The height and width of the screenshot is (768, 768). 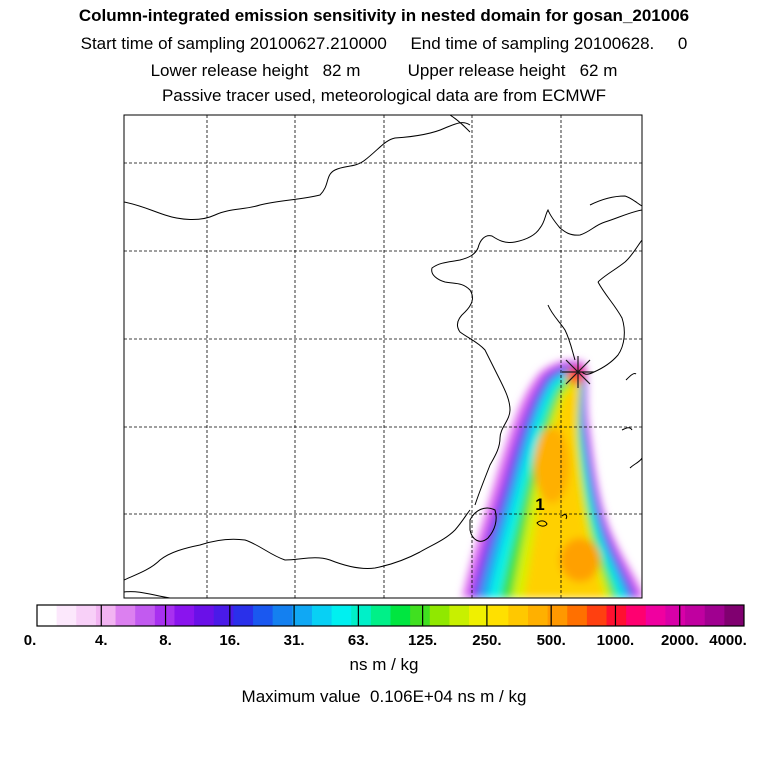 What do you see at coordinates (679, 640) in the screenshot?
I see `colorbar-tick-label: 2000.` at bounding box center [679, 640].